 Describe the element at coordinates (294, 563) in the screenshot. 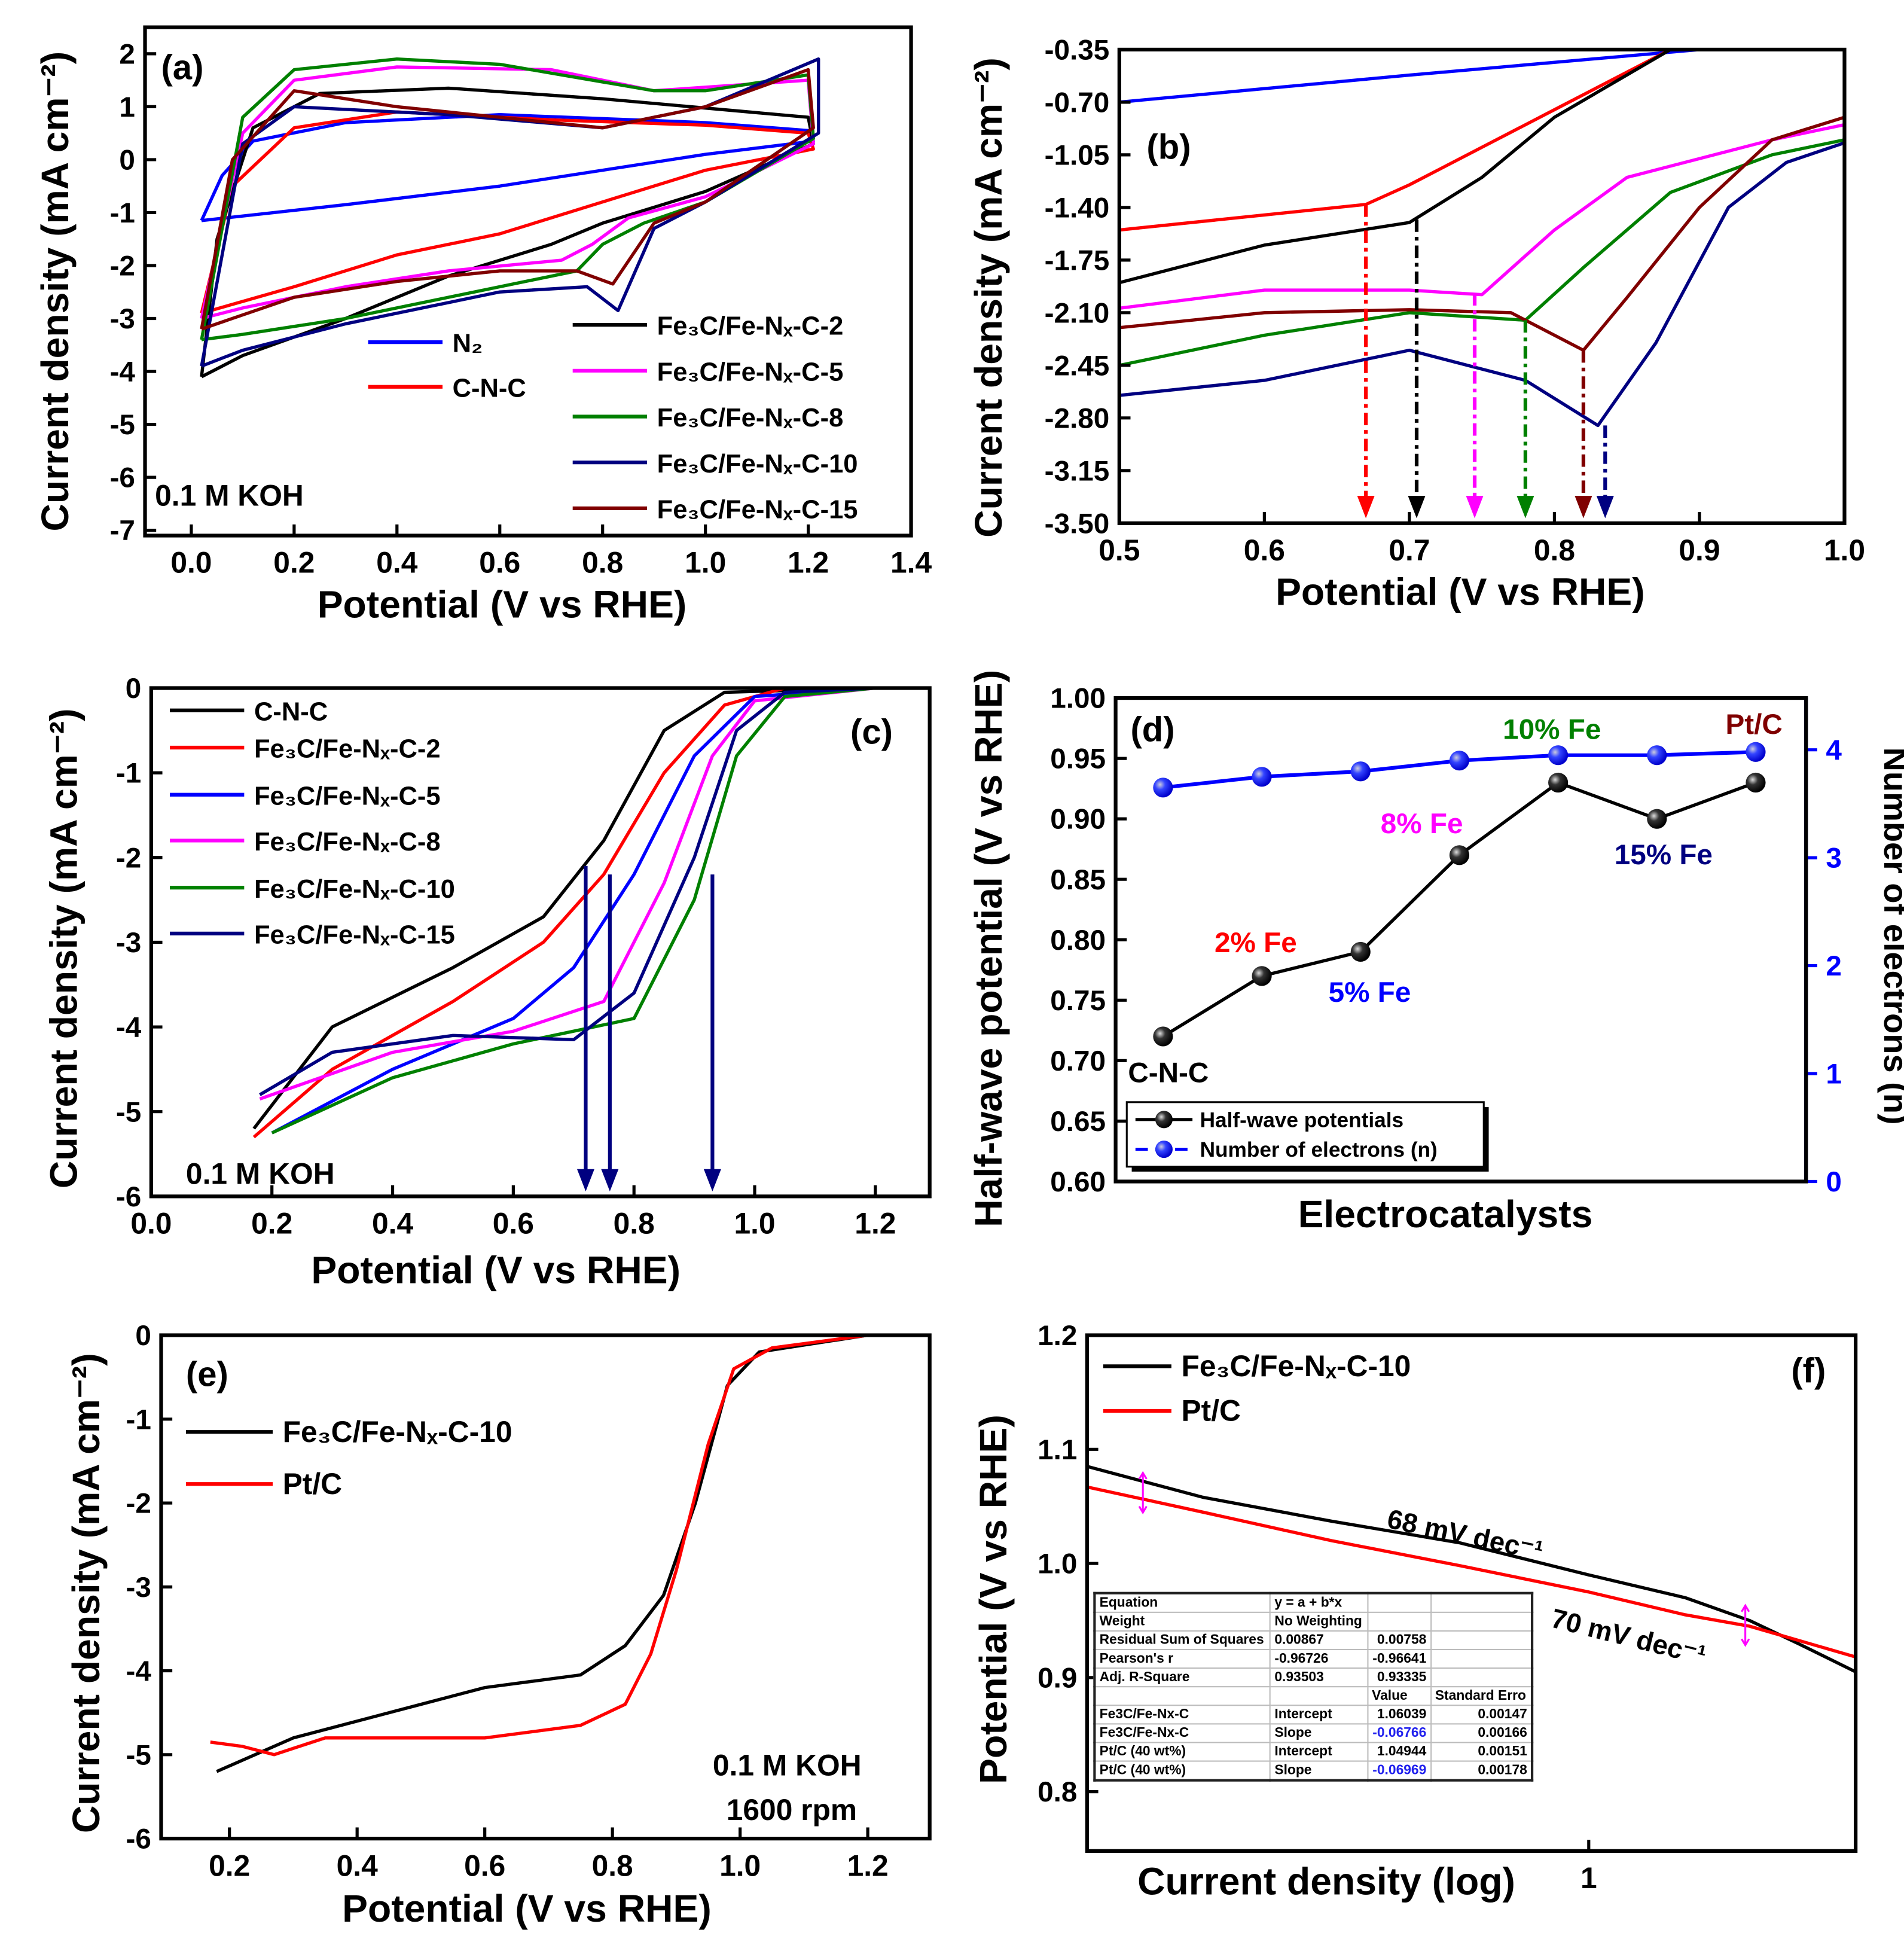

I see `x-tick-label: 0.2` at that location.